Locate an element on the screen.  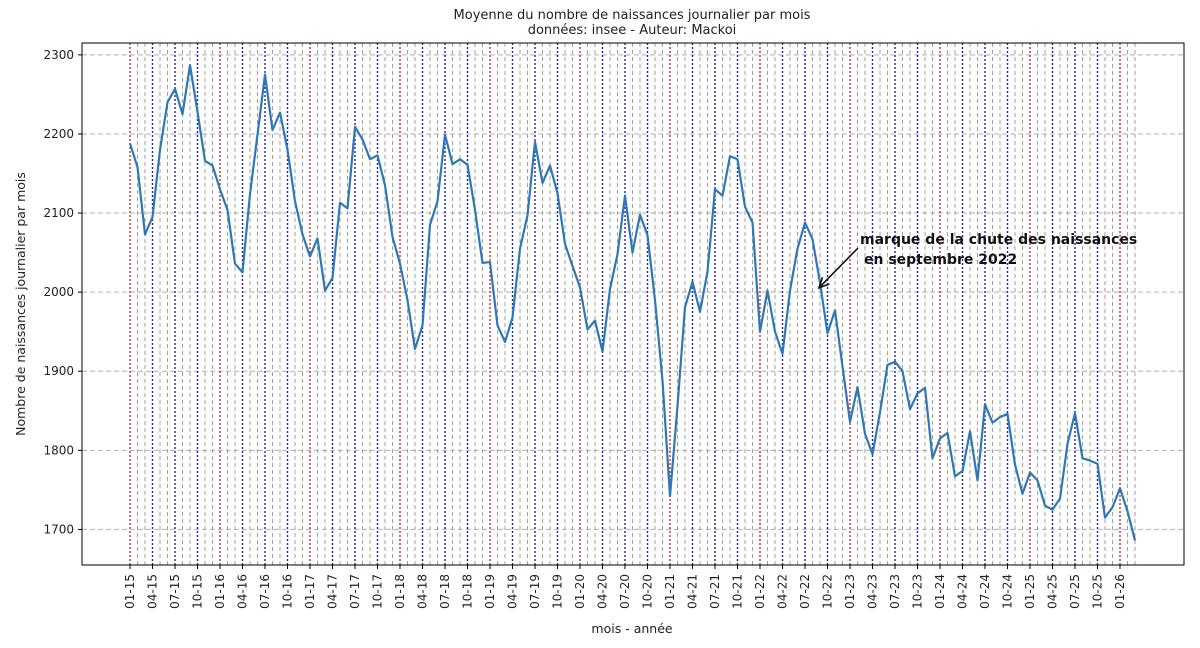
x-tick-label: 01-25 is located at coordinates (1030, 591).